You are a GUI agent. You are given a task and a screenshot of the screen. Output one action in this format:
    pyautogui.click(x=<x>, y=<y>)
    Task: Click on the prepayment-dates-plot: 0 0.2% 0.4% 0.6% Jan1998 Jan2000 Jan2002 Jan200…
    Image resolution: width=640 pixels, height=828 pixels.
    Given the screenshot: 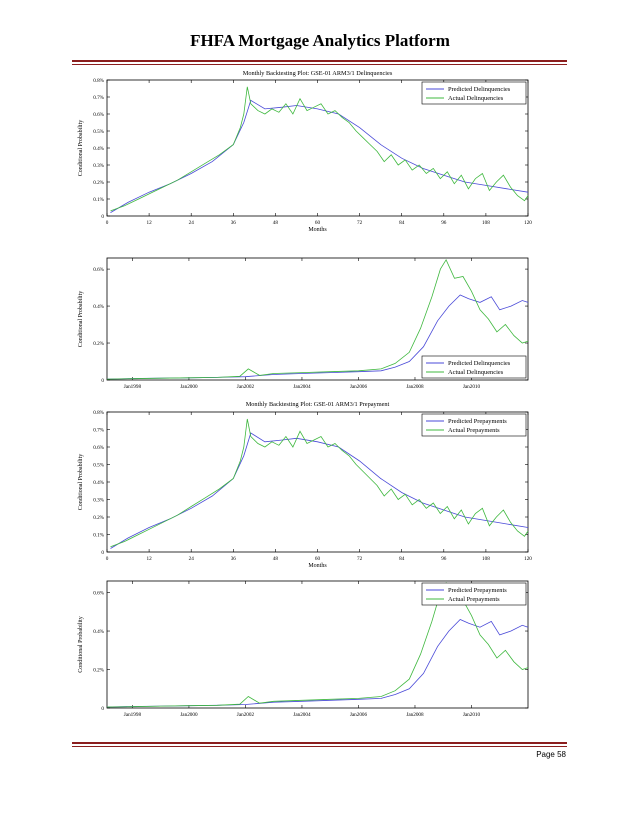 What is the action you would take?
    pyautogui.click(x=303, y=649)
    